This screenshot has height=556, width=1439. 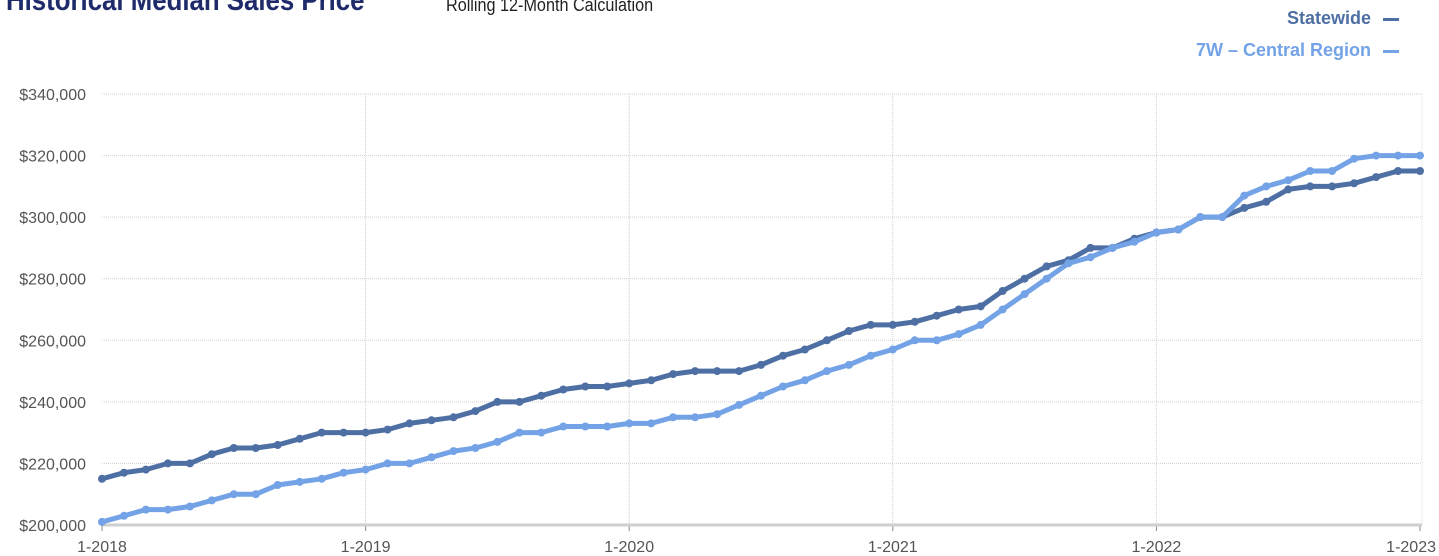 I want to click on y-tick-label: $280,000, so click(x=52, y=280).